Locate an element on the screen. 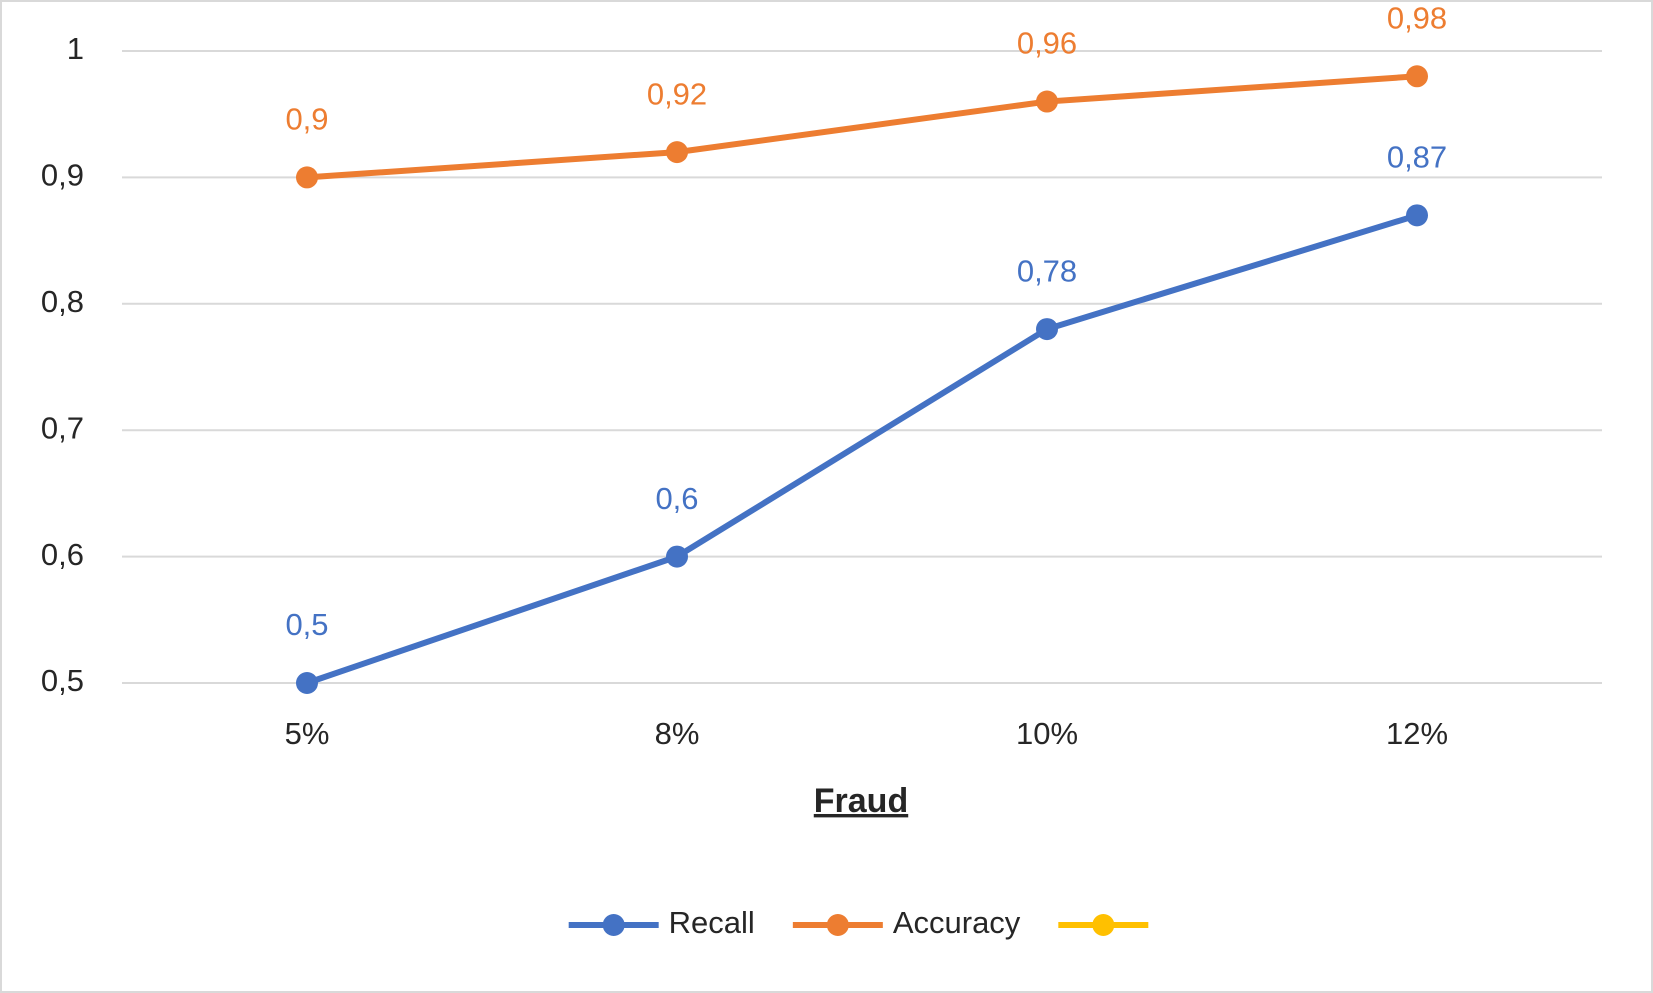 The height and width of the screenshot is (993, 1653). y-tick-label: 0,7 is located at coordinates (62, 427).